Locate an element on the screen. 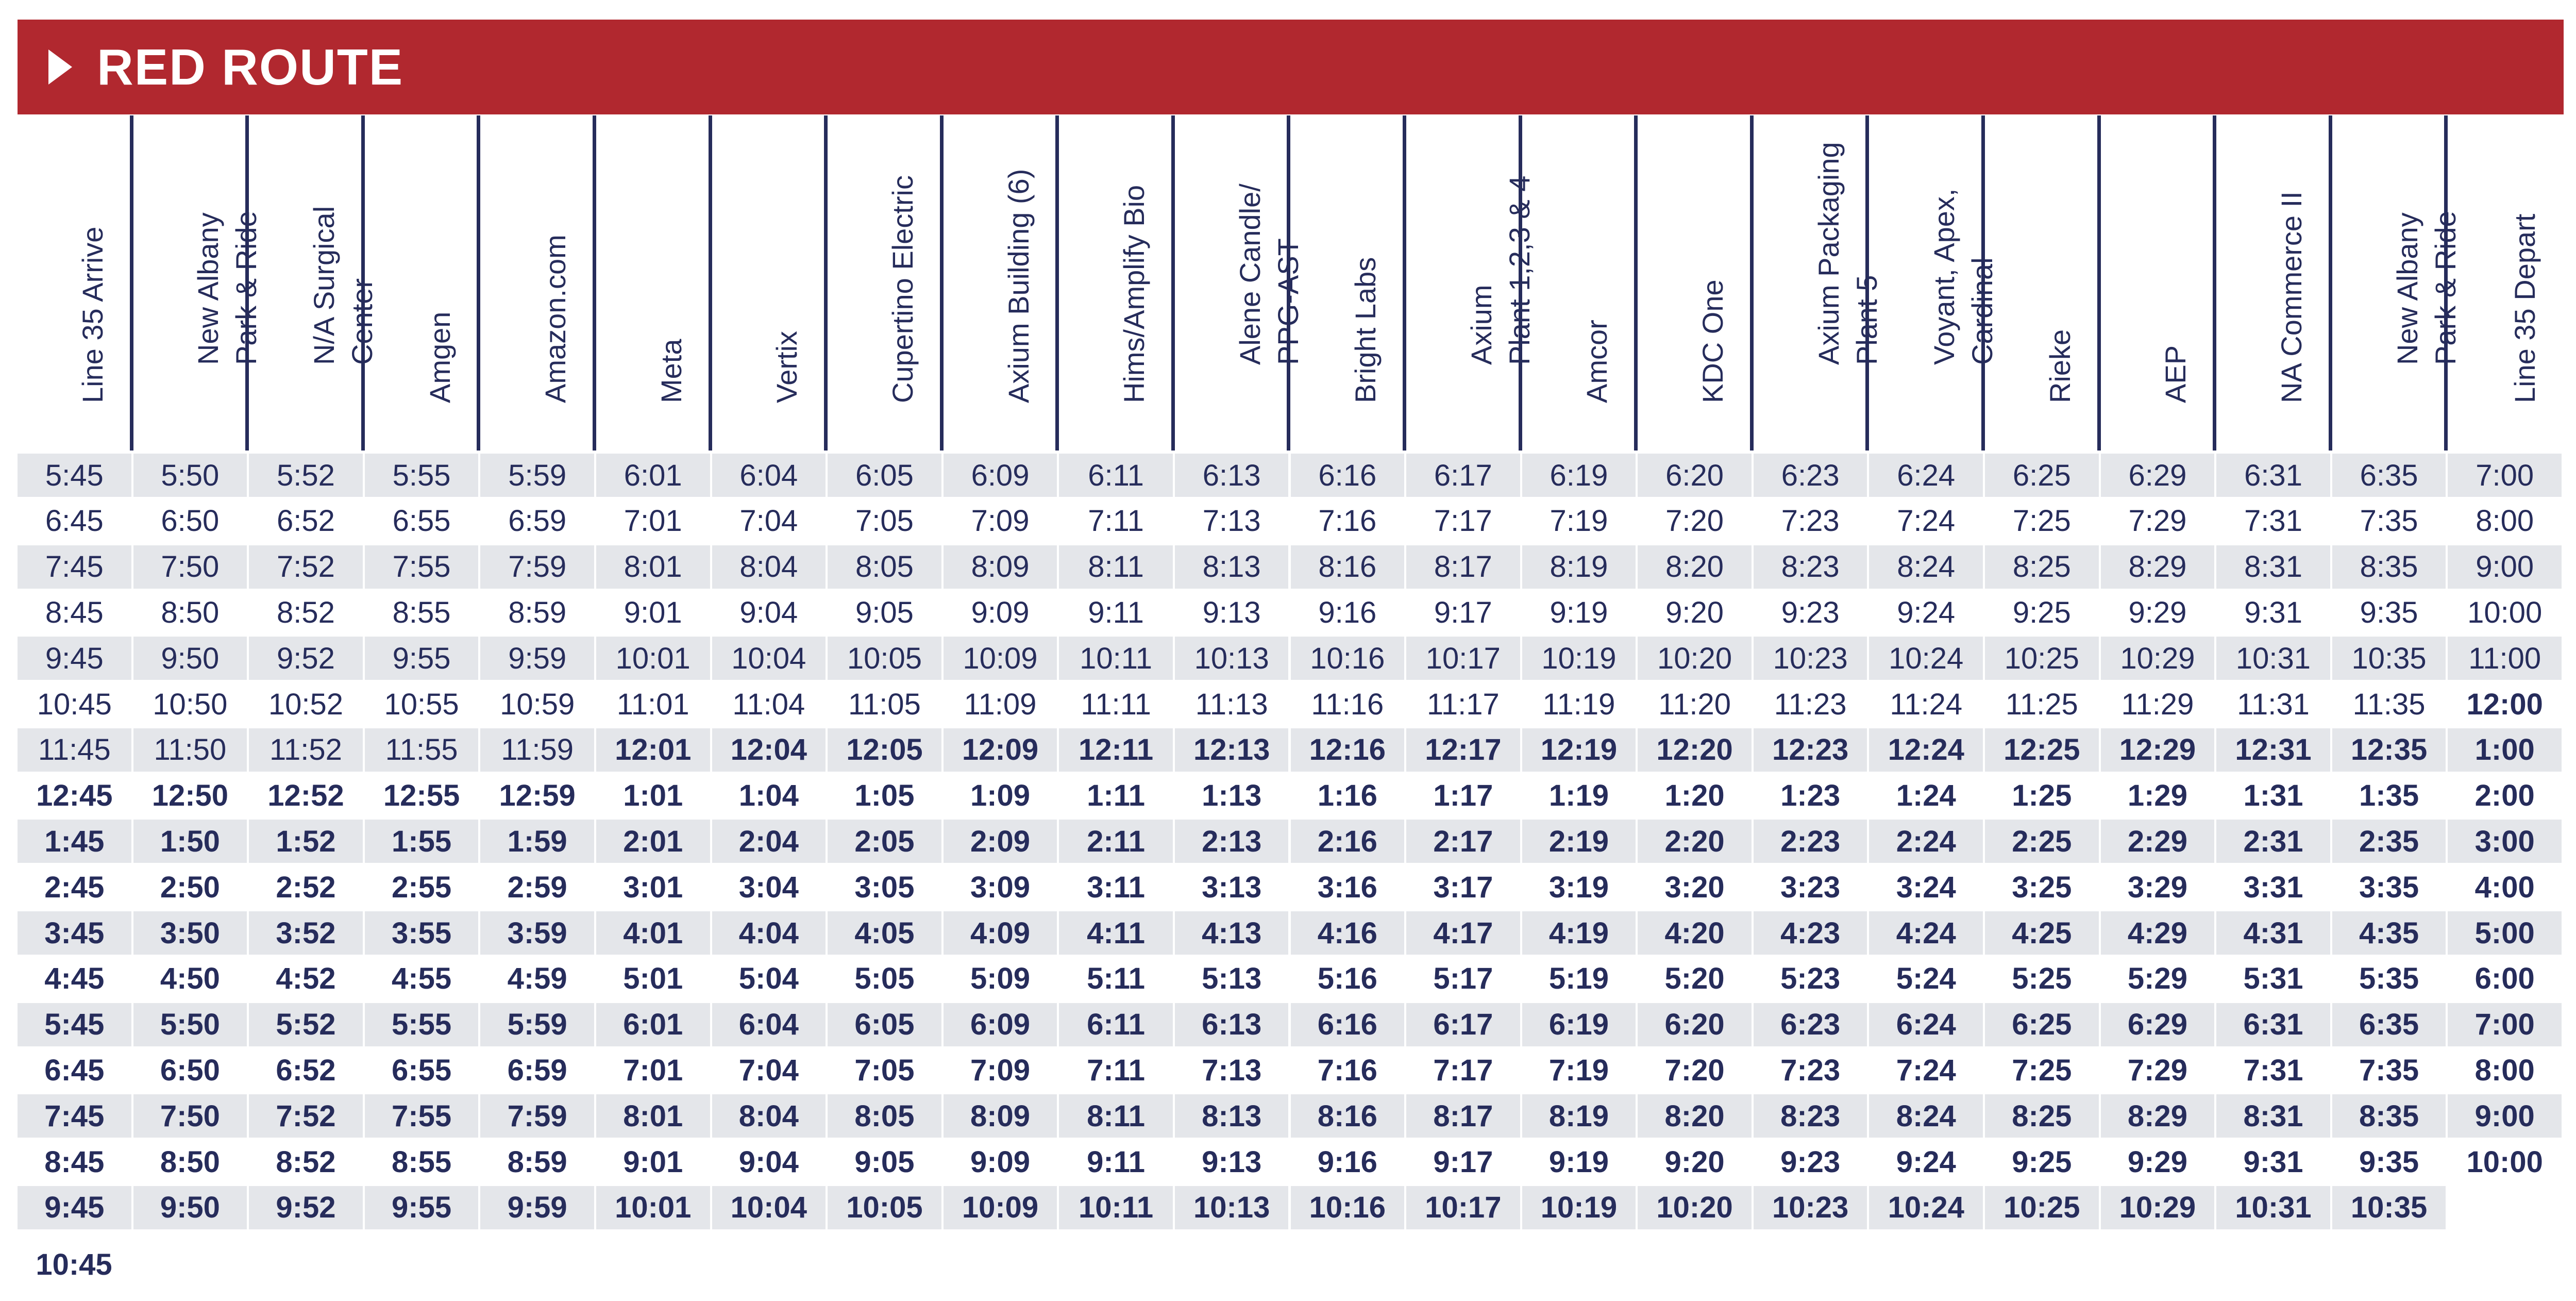 The height and width of the screenshot is (1301, 2576). time-cell: 10:31 is located at coordinates (2273, 1207).